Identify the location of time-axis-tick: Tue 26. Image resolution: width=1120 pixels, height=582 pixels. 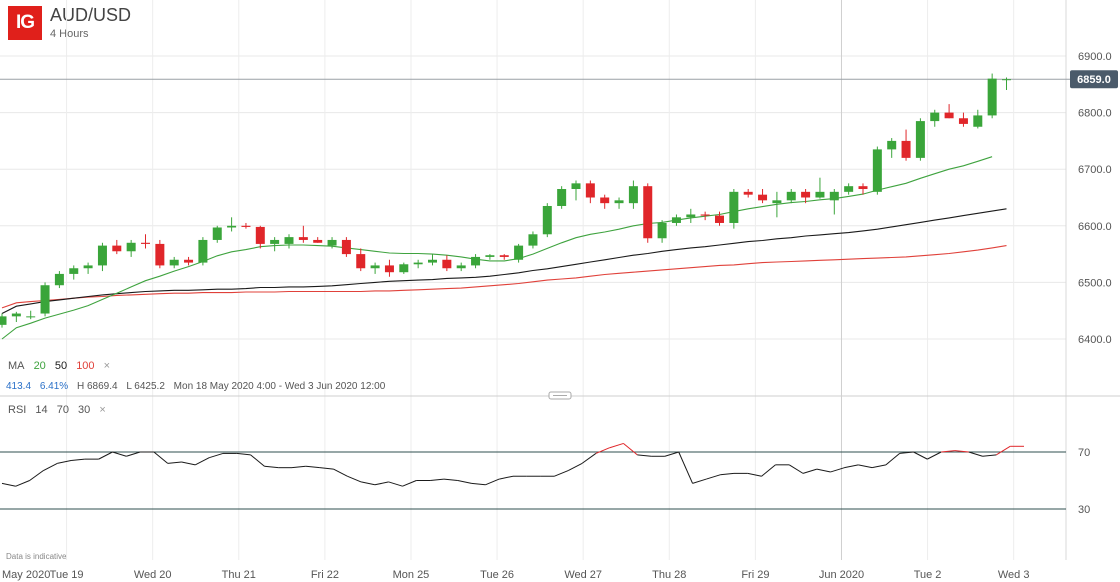
(497, 575).